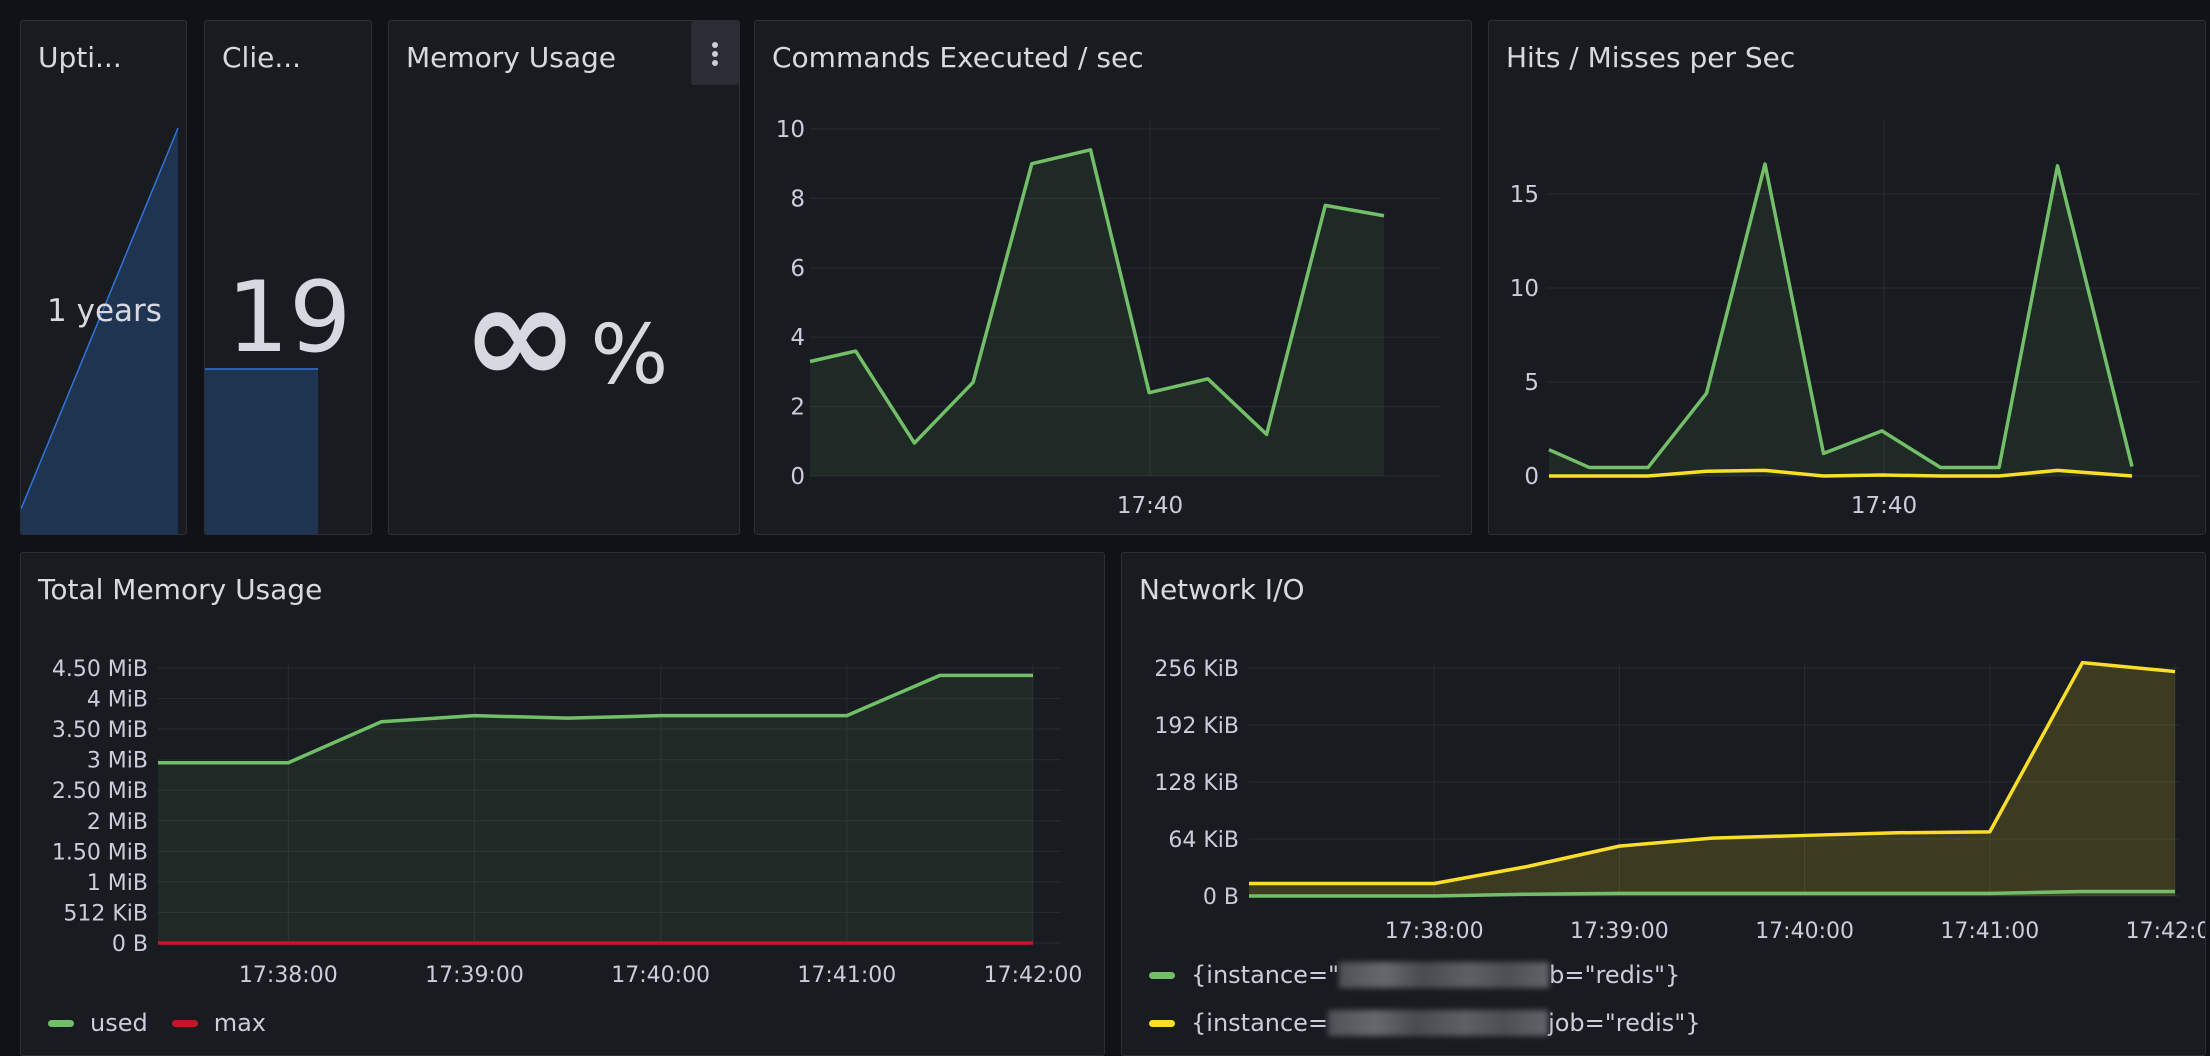  I want to click on legend-item-series-1: {instance=" b="redis"}, so click(1414, 975).